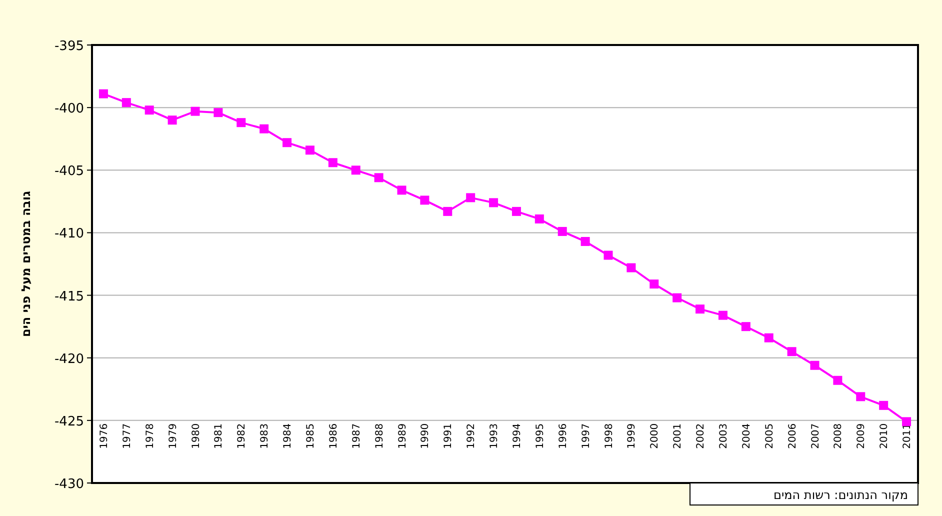 Image resolution: width=942 pixels, height=516 pixels. Describe the element at coordinates (701, 436) in the screenshot. I see `x-tick-label: 2002` at that location.